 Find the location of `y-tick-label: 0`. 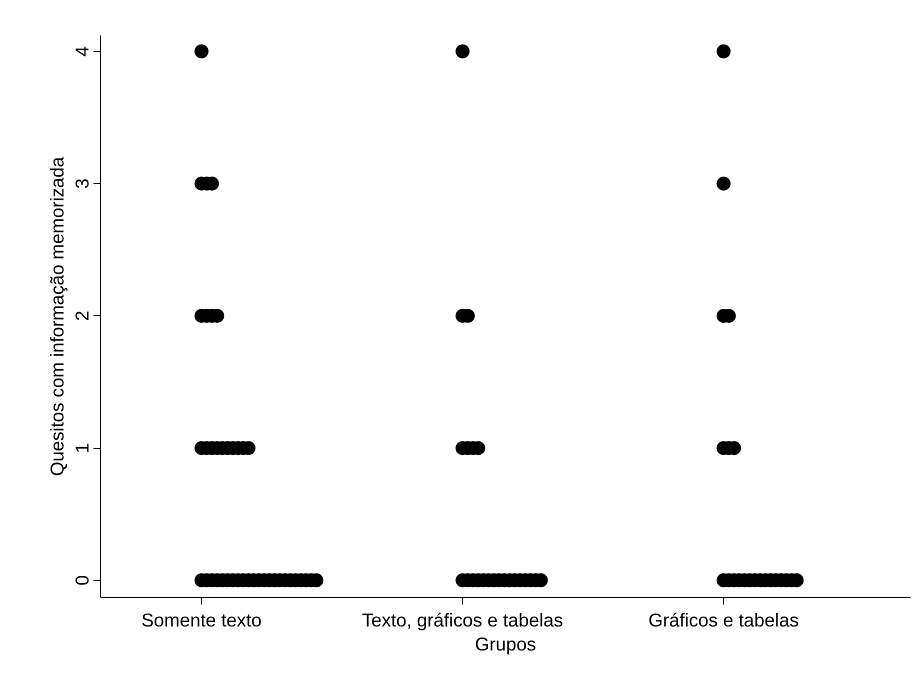

y-tick-label: 0 is located at coordinates (82, 580).